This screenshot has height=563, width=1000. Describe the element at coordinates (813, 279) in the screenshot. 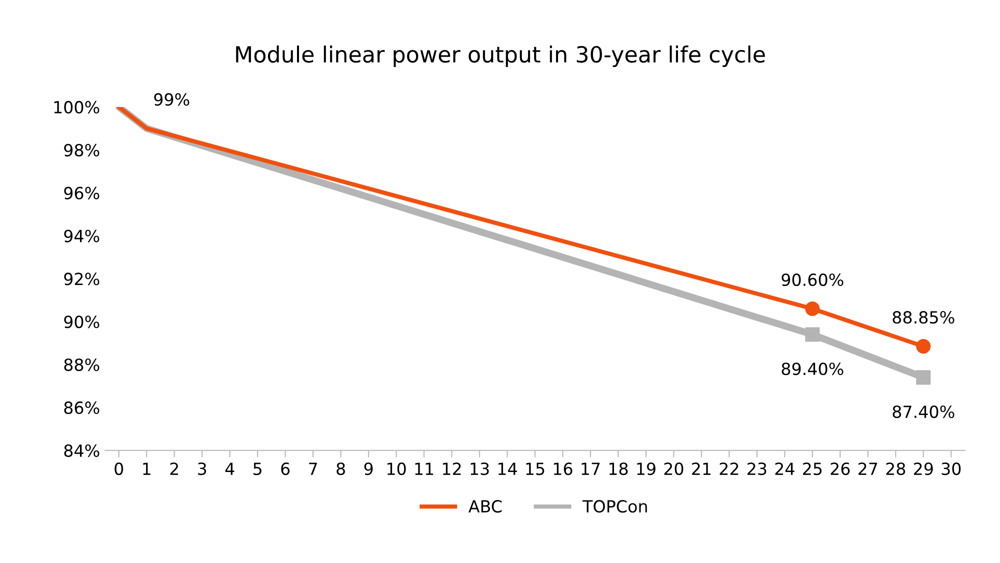

I see `data-label: 90.60%` at that location.